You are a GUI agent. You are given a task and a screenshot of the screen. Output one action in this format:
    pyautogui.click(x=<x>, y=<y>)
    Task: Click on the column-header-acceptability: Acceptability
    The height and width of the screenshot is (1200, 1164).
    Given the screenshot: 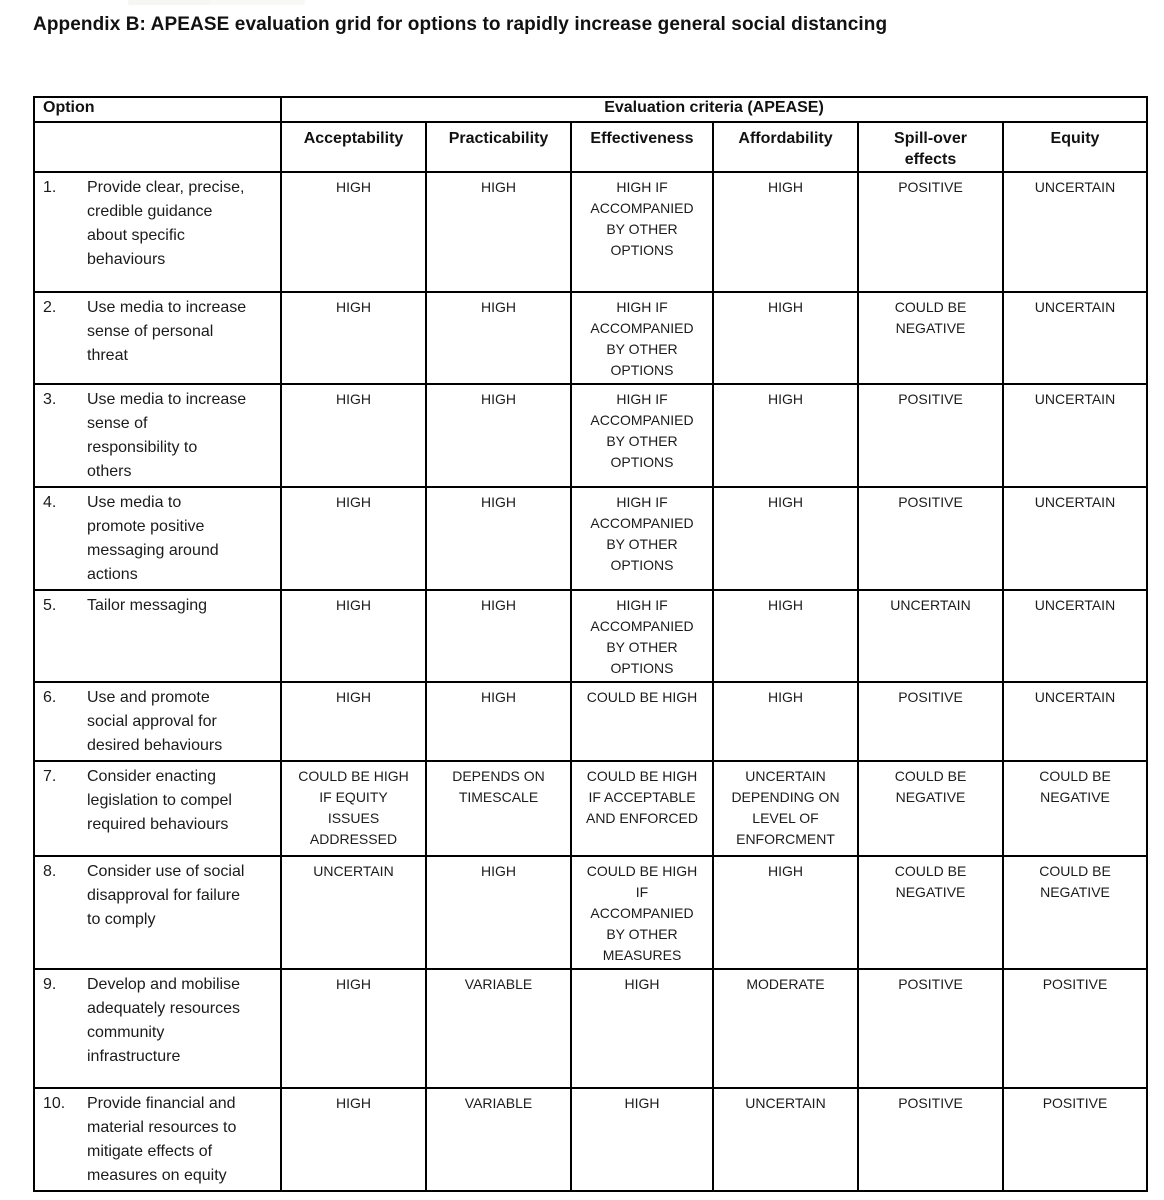 What is the action you would take?
    pyautogui.click(x=353, y=147)
    